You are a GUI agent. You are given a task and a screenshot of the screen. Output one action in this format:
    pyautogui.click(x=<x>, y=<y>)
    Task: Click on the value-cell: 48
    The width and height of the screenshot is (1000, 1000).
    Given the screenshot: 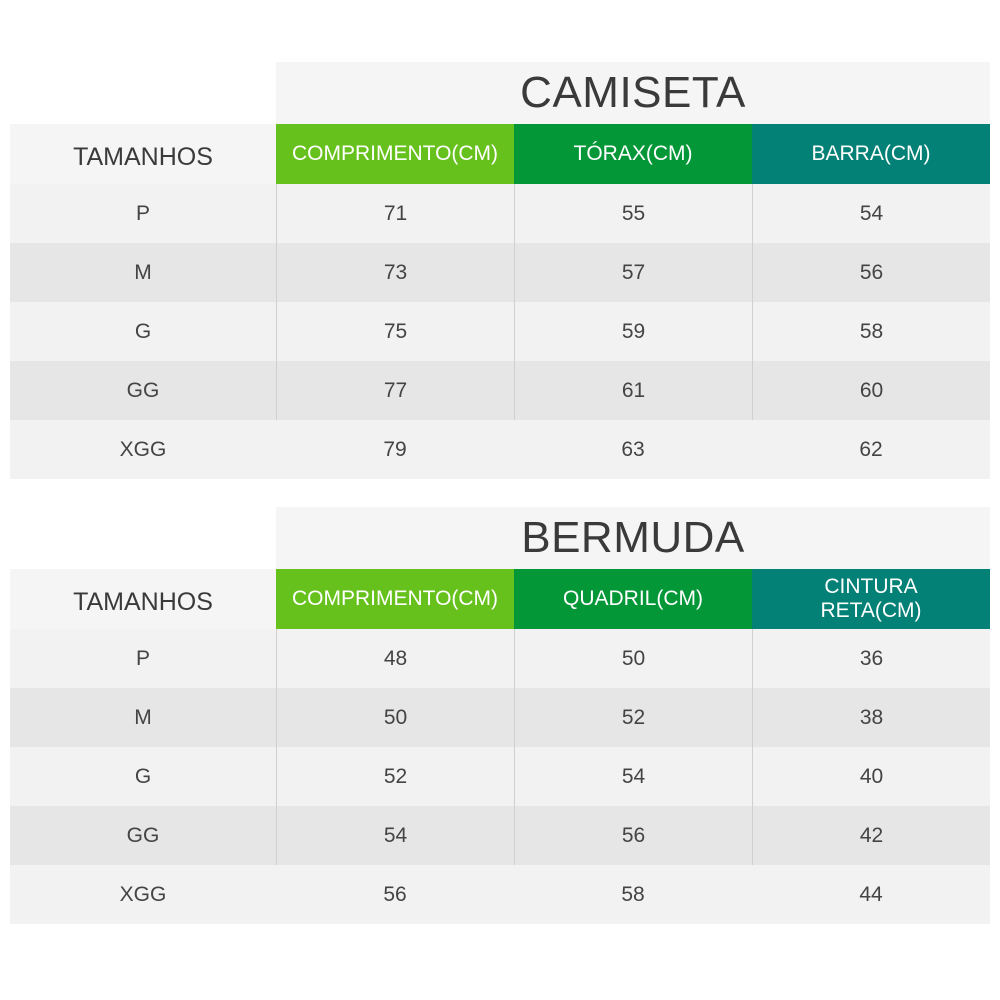 What is the action you would take?
    pyautogui.click(x=395, y=658)
    